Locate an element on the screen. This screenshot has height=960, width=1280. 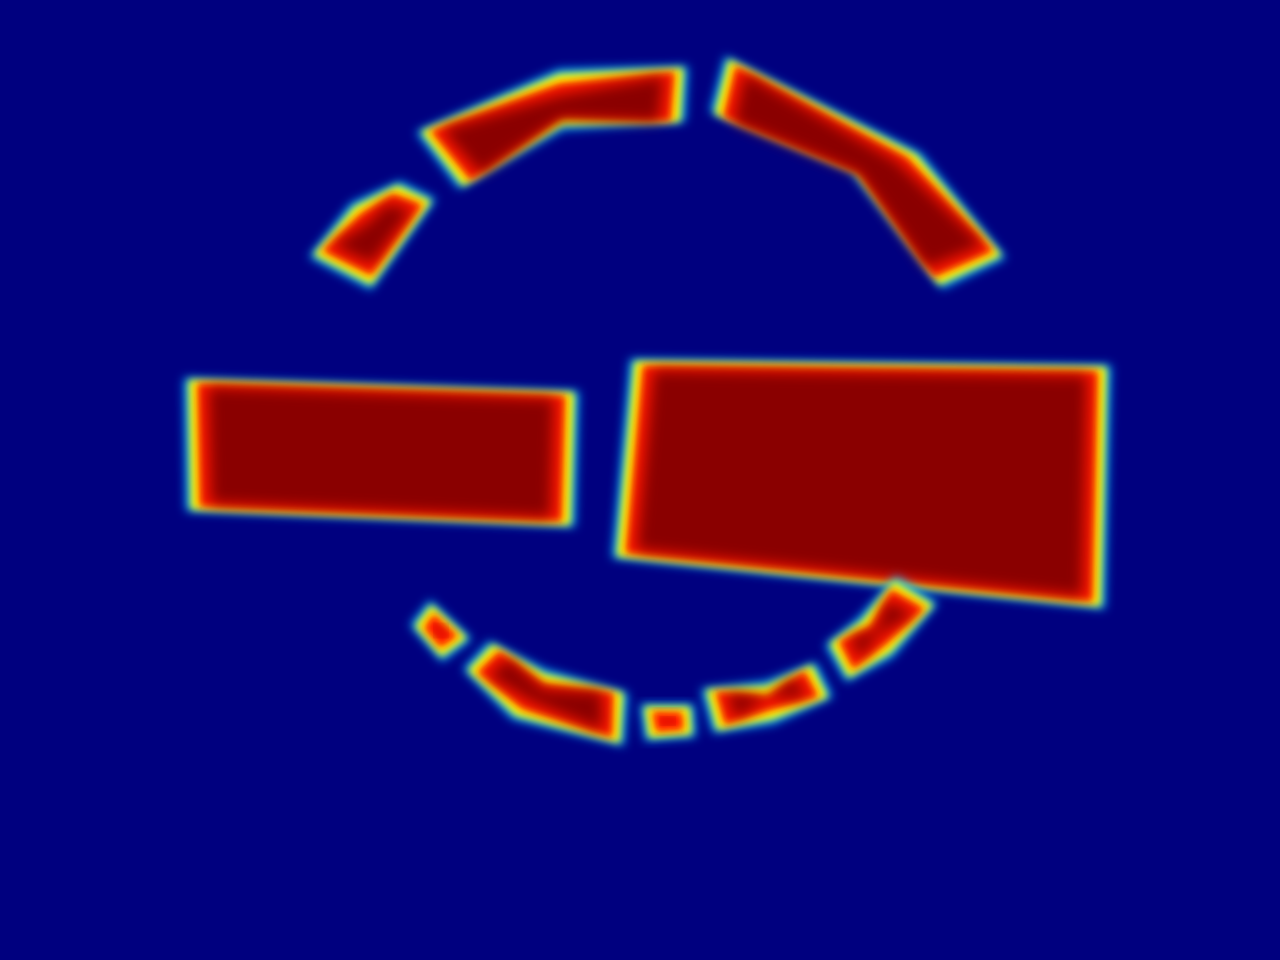
top-right-arc-segment is located at coordinates (858, 172).